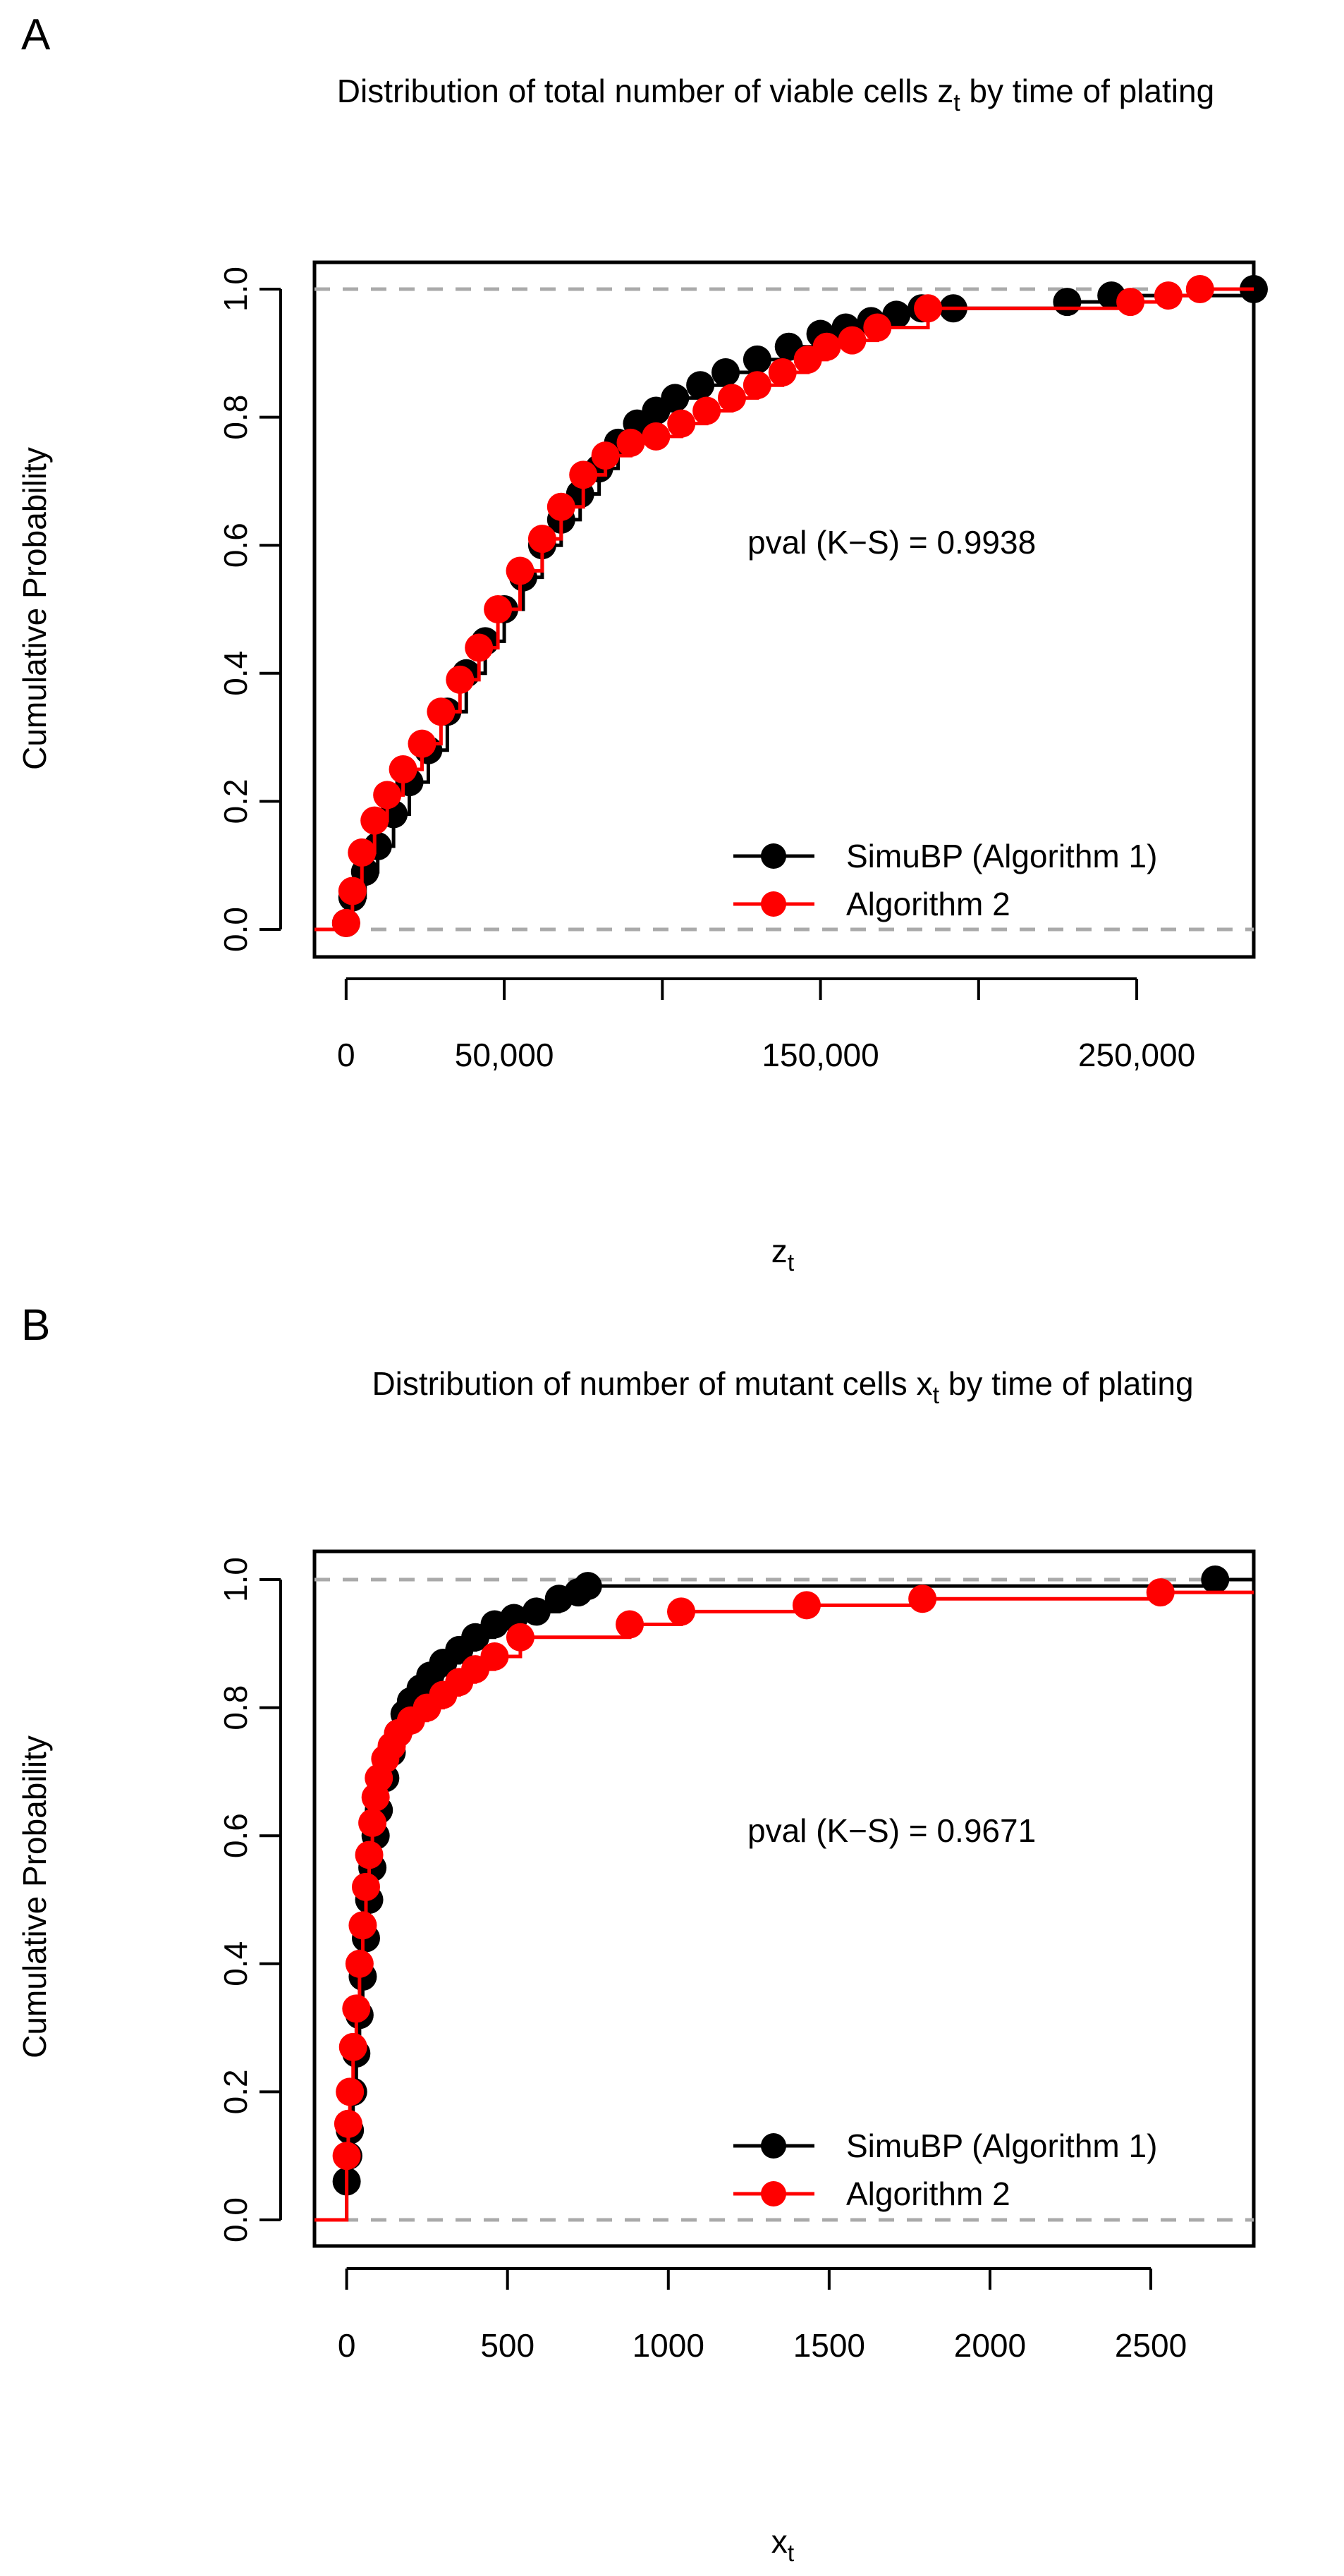  What do you see at coordinates (236, 545) in the screenshot?
I see `y-tick-label-a: 0.6` at bounding box center [236, 545].